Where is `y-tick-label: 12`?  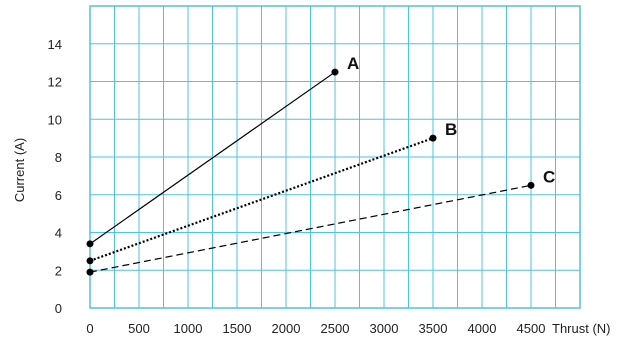
y-tick-label: 12 is located at coordinates (55, 82).